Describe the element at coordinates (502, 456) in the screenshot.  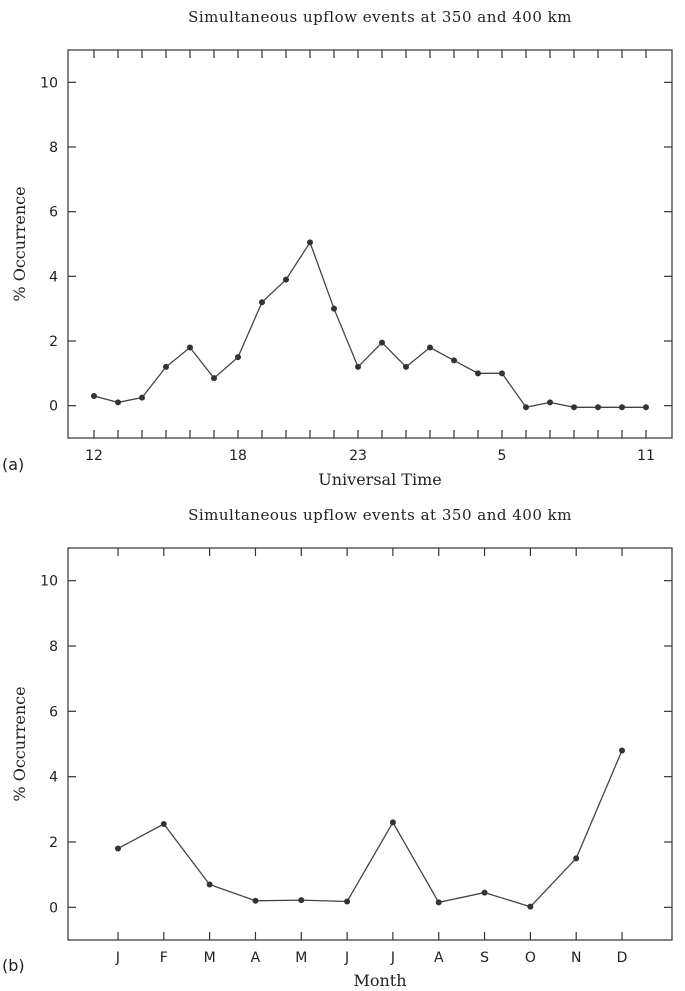
I see `panel-a-x-tick-label: 5` at that location.